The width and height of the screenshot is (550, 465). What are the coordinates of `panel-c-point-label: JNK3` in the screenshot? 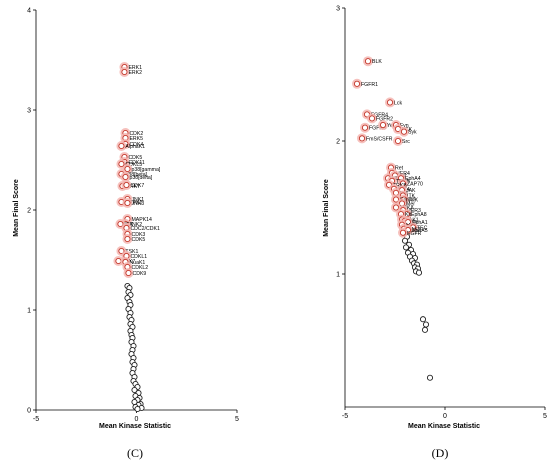 It's located at (137, 204).